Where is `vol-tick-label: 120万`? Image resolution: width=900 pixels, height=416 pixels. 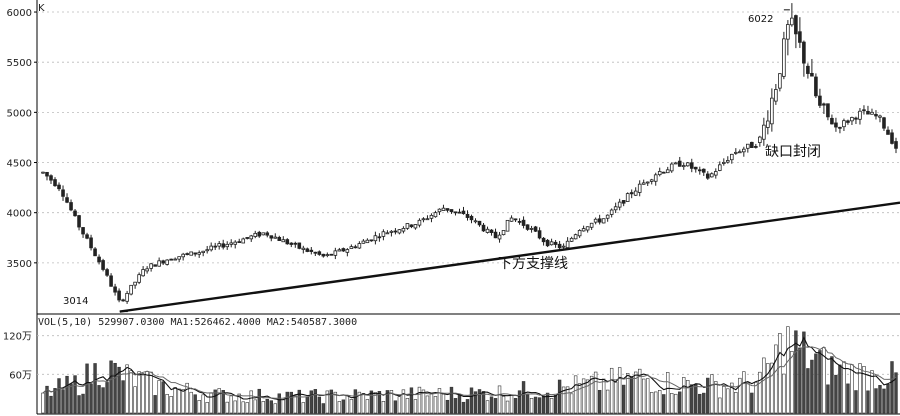
vol-tick-label: 120万 is located at coordinates (17, 337).